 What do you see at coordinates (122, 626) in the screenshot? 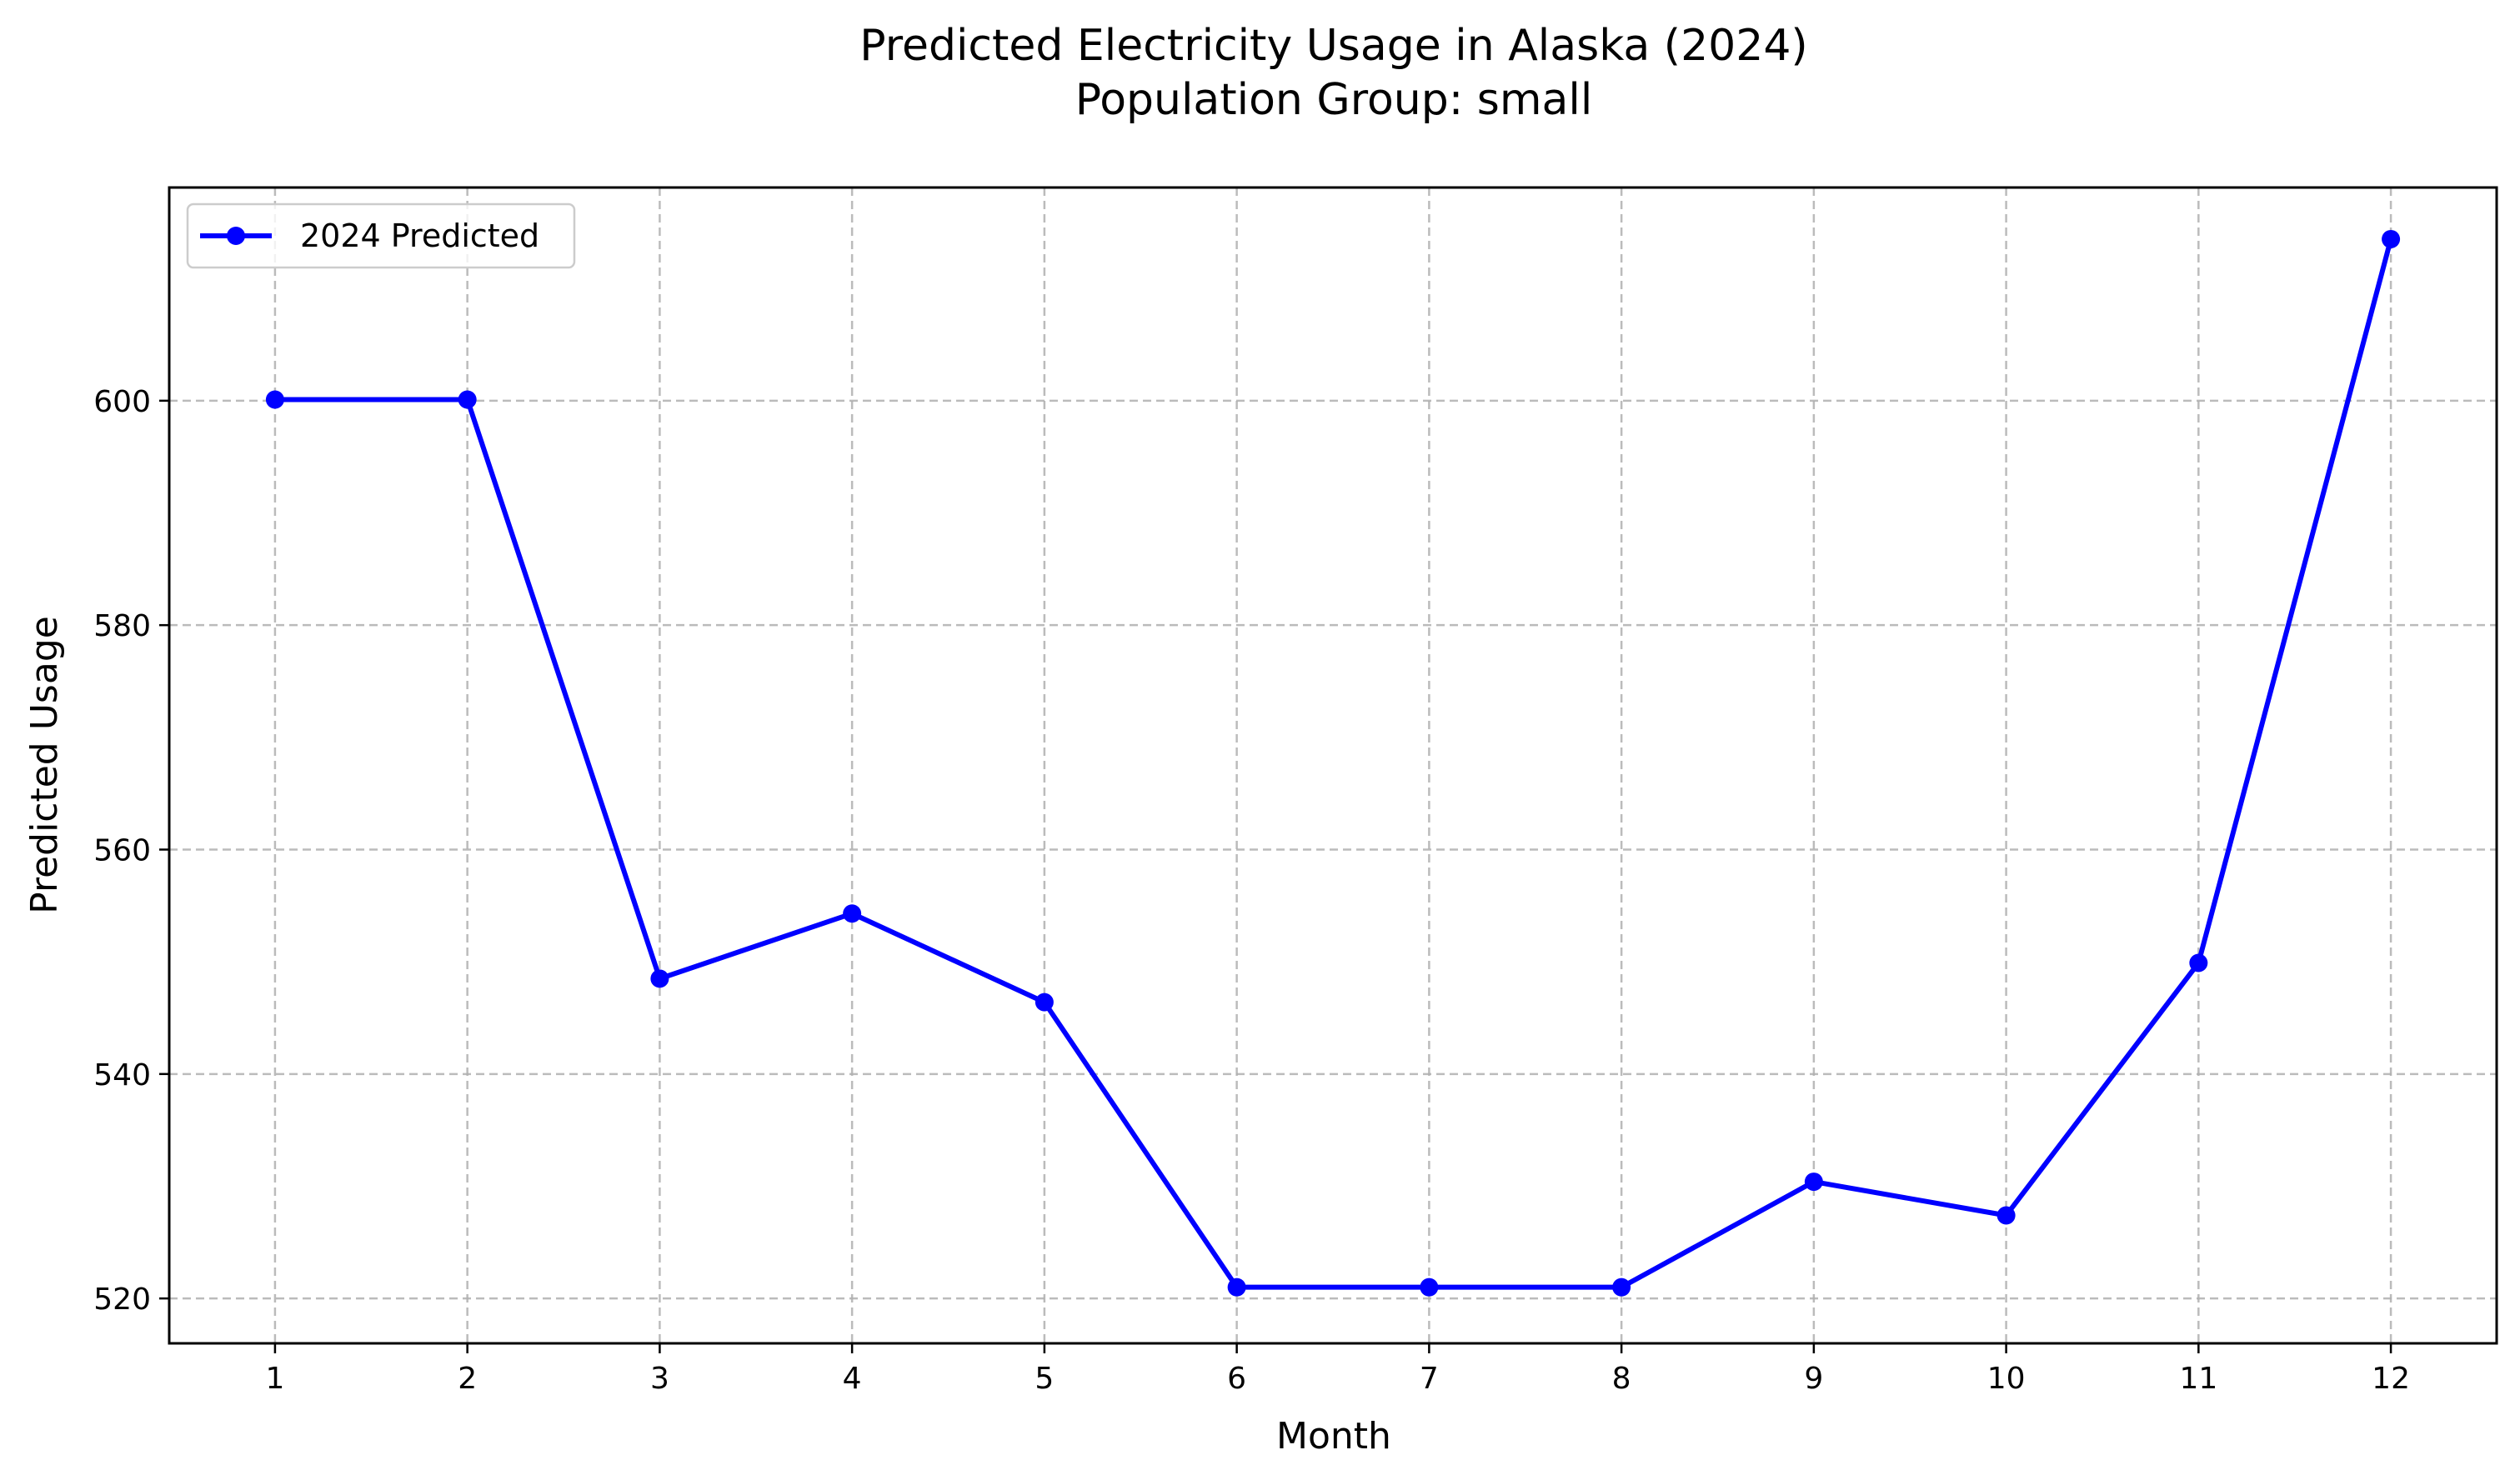
I see `y-tick-label: 580` at bounding box center [122, 626].